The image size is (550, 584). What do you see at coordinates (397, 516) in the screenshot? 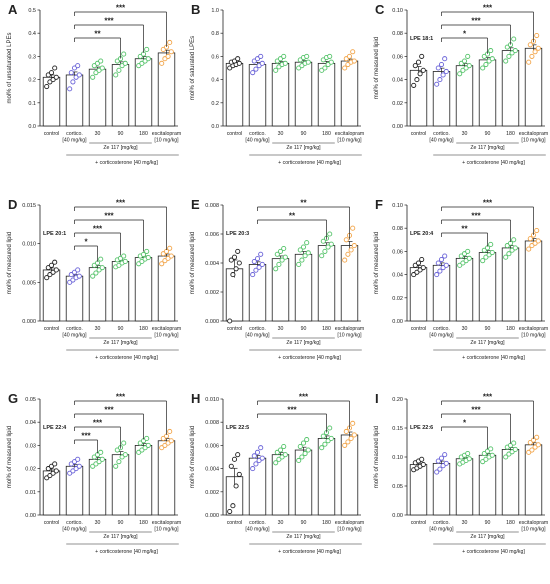
I see `y-tick-label: 0.00` at bounding box center [397, 516].